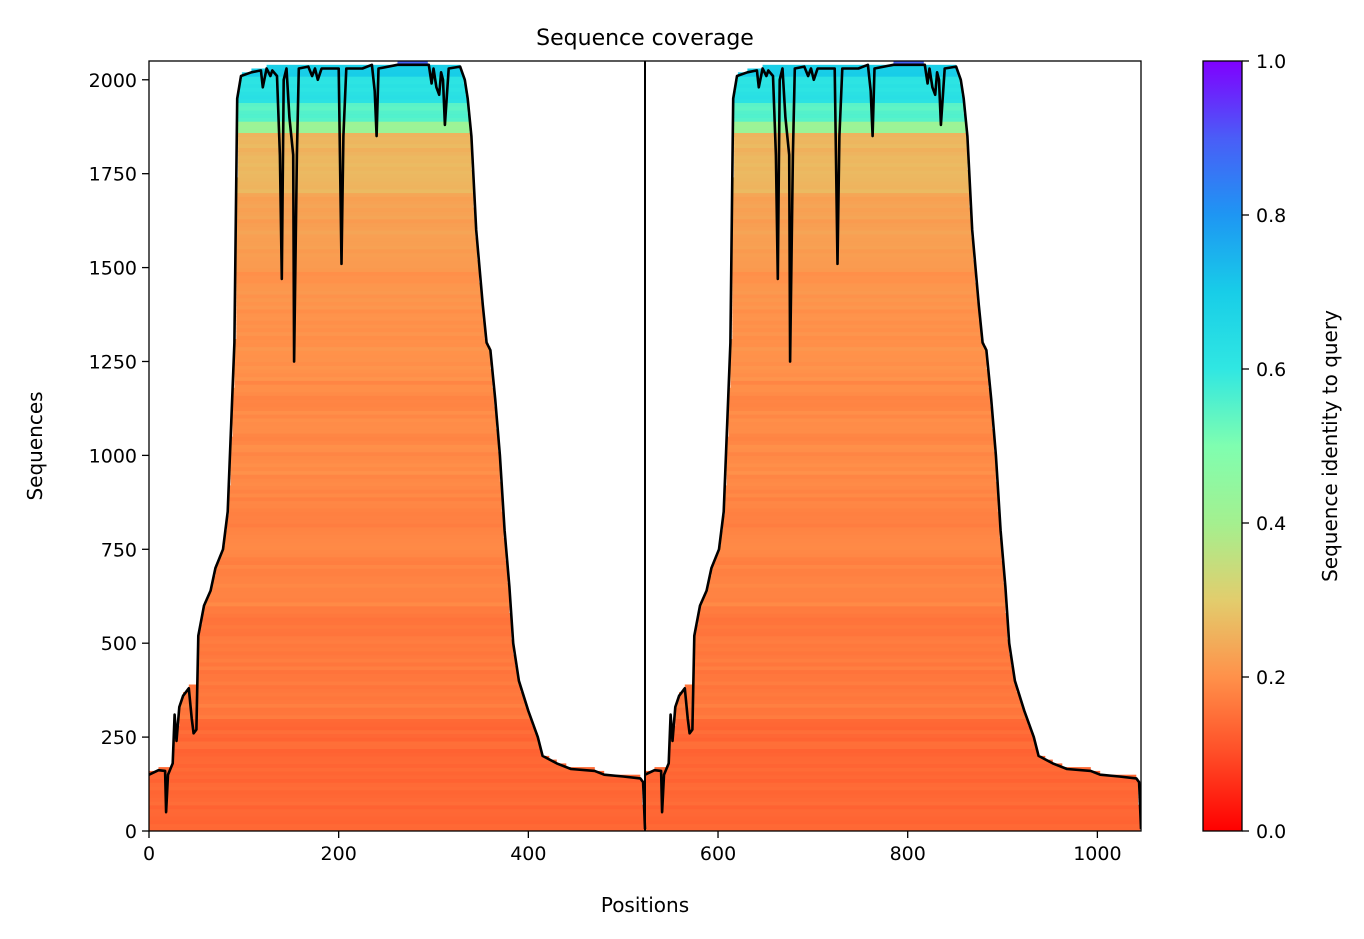 This screenshot has width=1364, height=939. Describe the element at coordinates (1222, 446) in the screenshot. I see `colorbar` at that location.